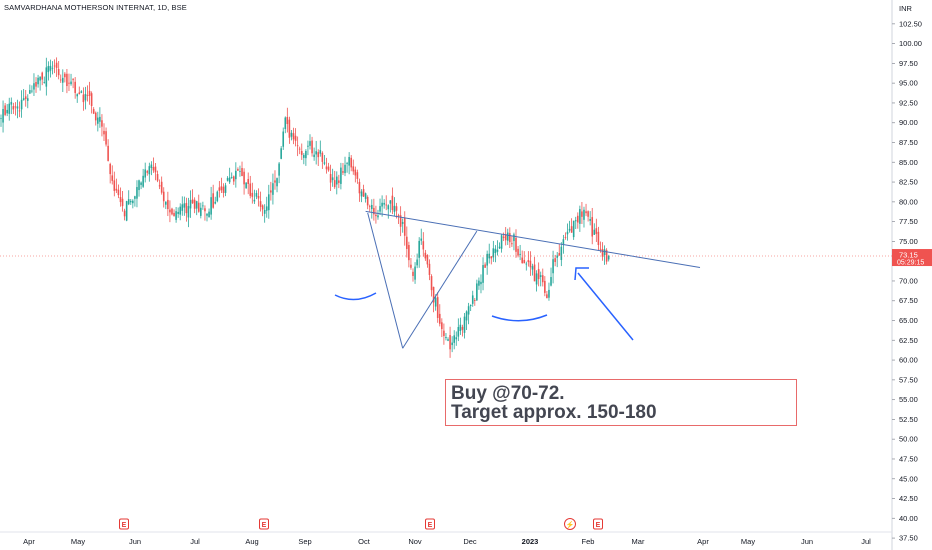 The width and height of the screenshot is (932, 550). What do you see at coordinates (908, 142) in the screenshot?
I see `y-tick-label: 87.50` at bounding box center [908, 142].